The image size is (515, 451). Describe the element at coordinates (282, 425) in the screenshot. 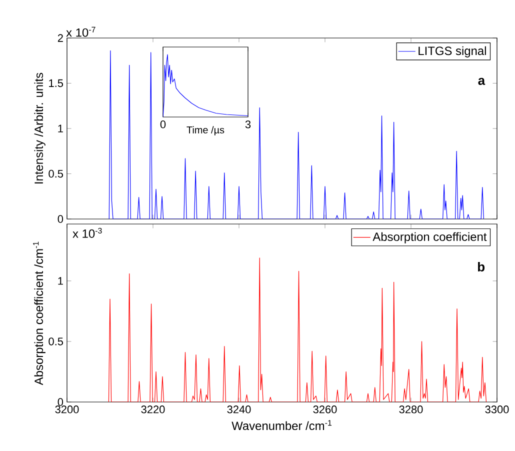

I see `x-axis-title: Wavenumber /cm$^{-1}$` at that location.